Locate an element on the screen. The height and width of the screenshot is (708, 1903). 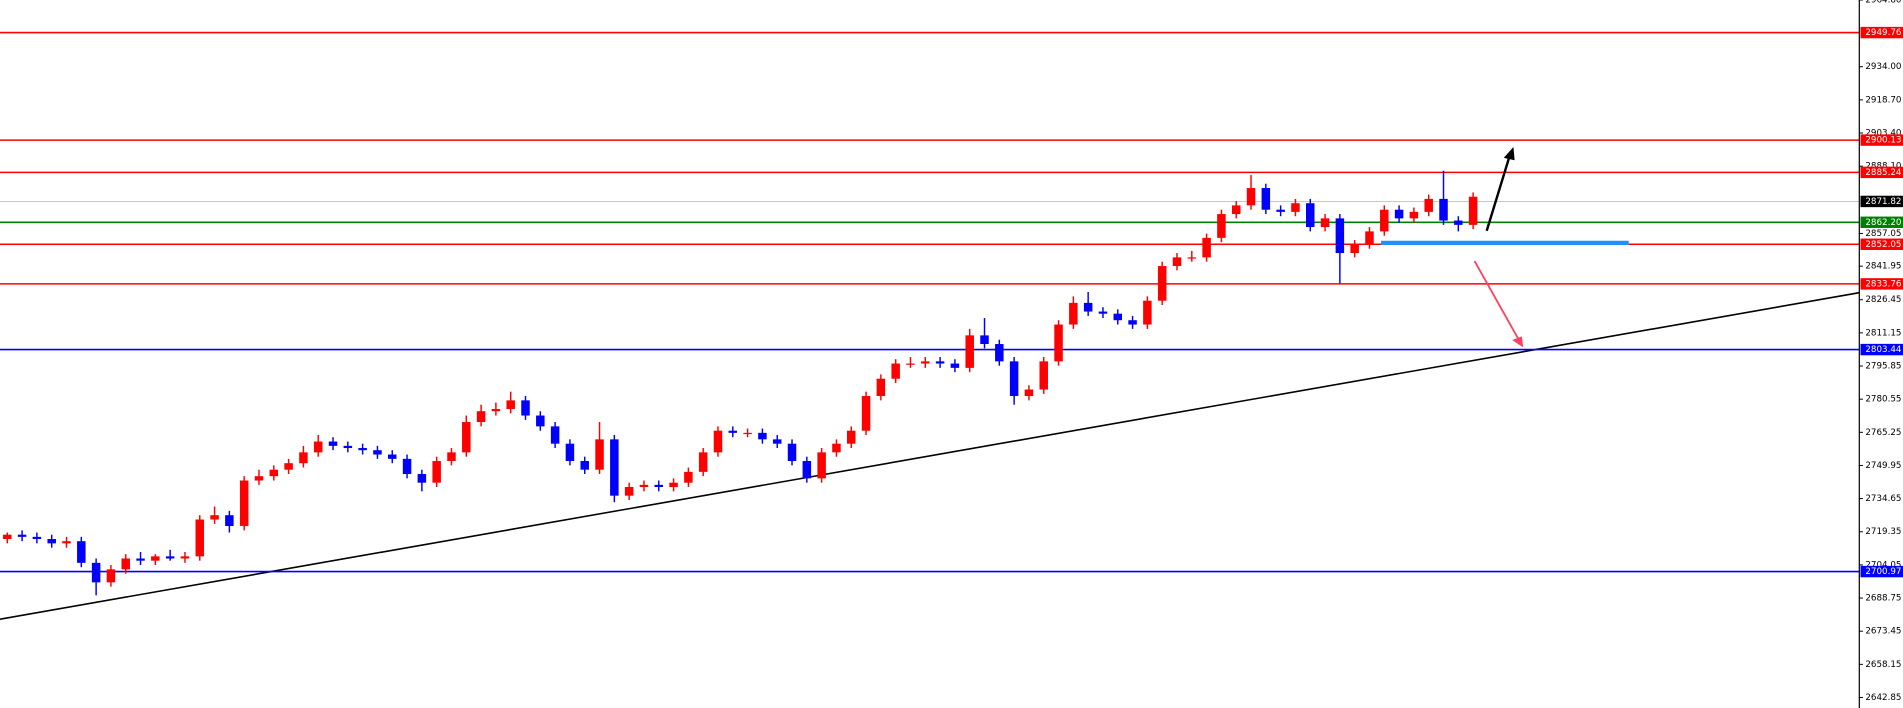
y-tick-label: 2903.40 is located at coordinates (1883, 134).